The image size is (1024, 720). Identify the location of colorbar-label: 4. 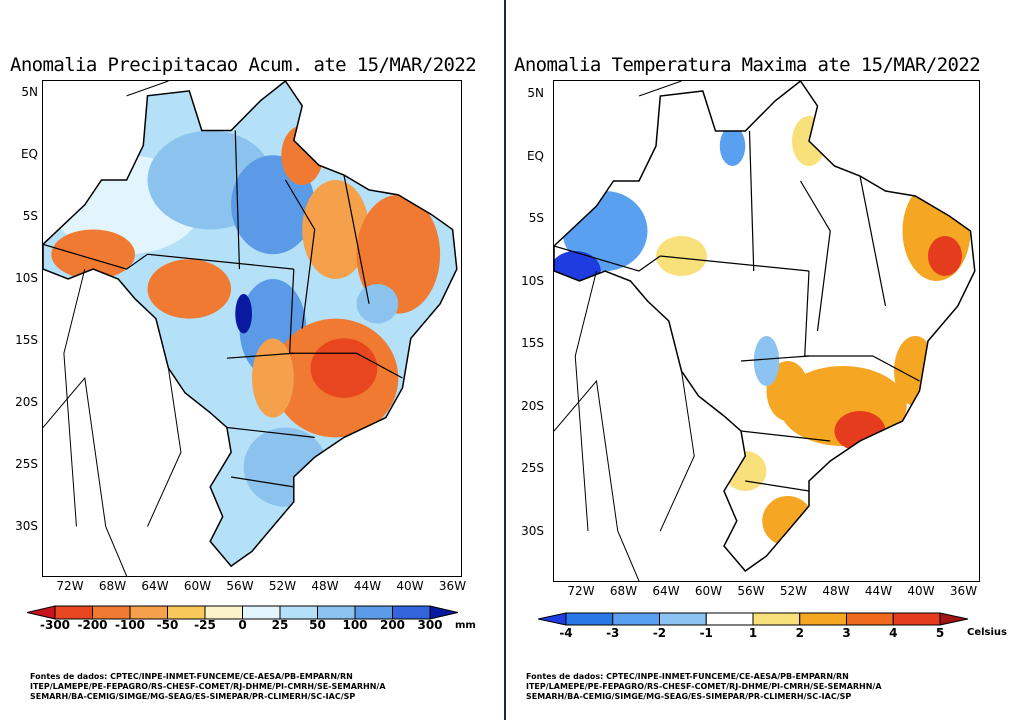
(893, 633).